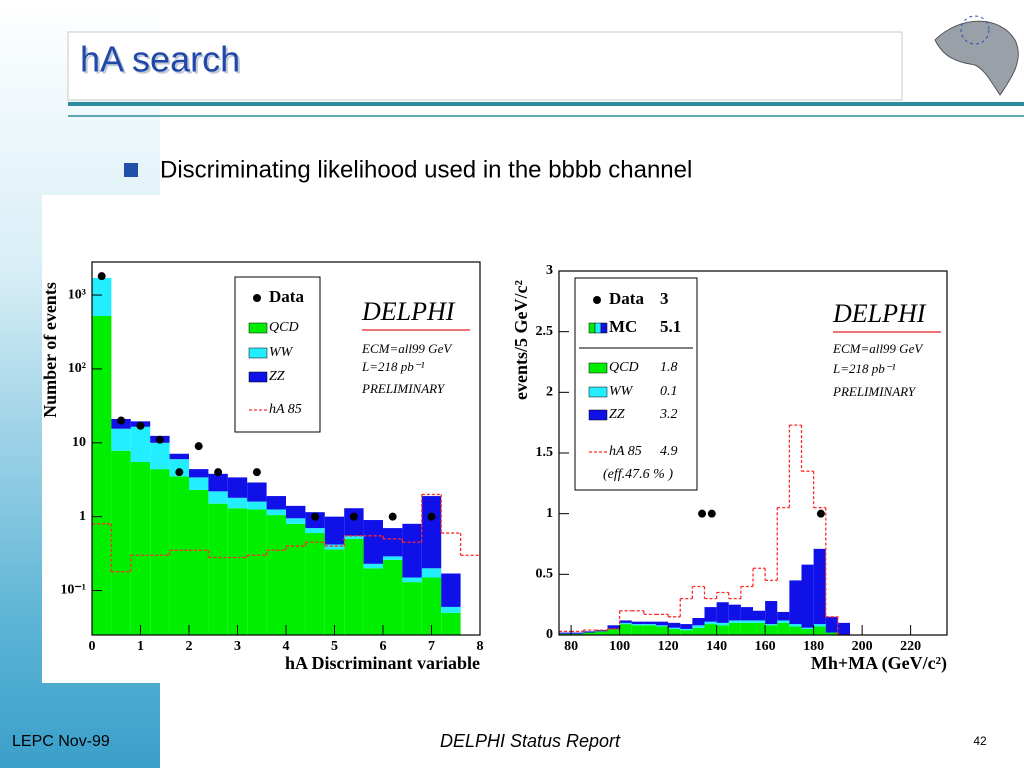 The image size is (1024, 768). Describe the element at coordinates (545, 574) in the screenshot. I see `y-tick-label: 0.5` at that location.